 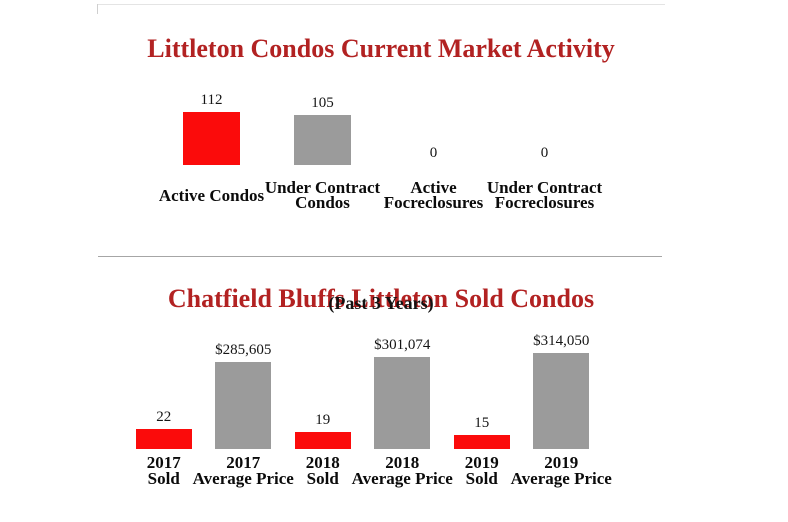 What do you see at coordinates (211, 100) in the screenshot?
I see `bar-value-label: 112` at bounding box center [211, 100].